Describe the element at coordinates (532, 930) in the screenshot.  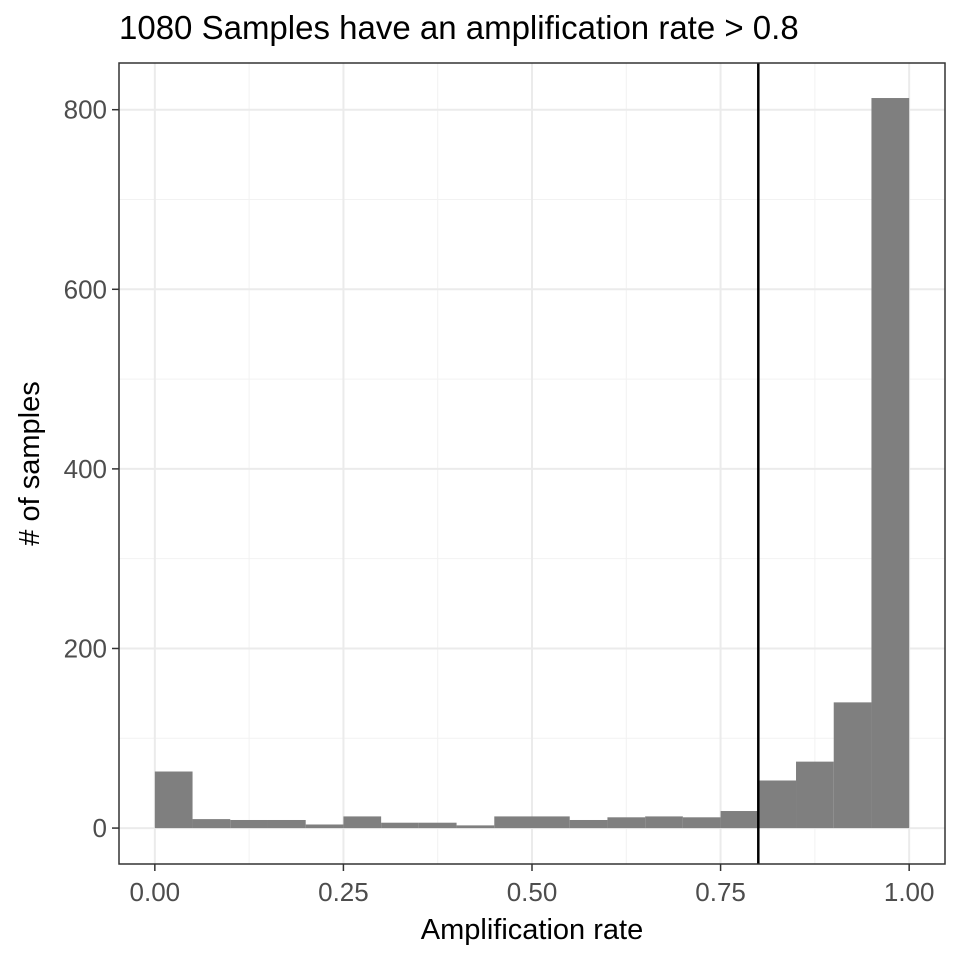
I see `x-axis-title: Amplification rate` at that location.